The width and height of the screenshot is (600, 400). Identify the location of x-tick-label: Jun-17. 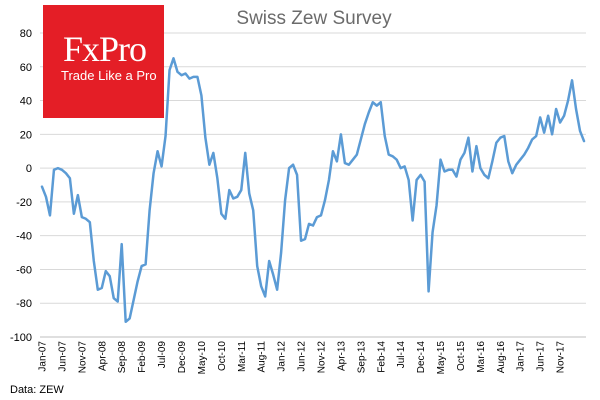
(541, 356).